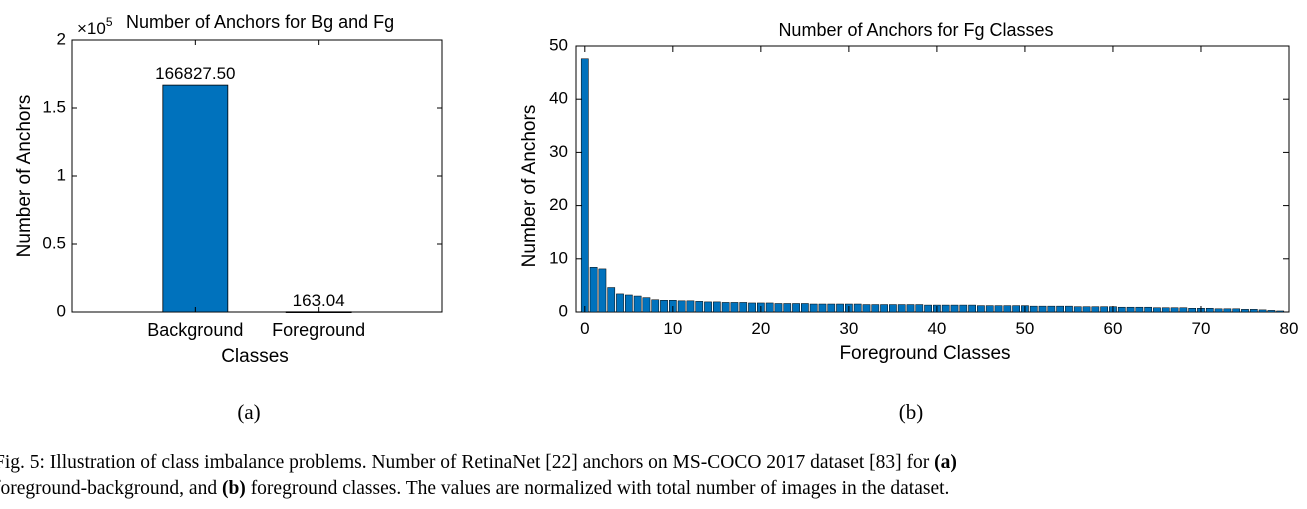 The height and width of the screenshot is (509, 1307). What do you see at coordinates (233, 488) in the screenshot?
I see `caption-b-marker: (b)` at bounding box center [233, 488].